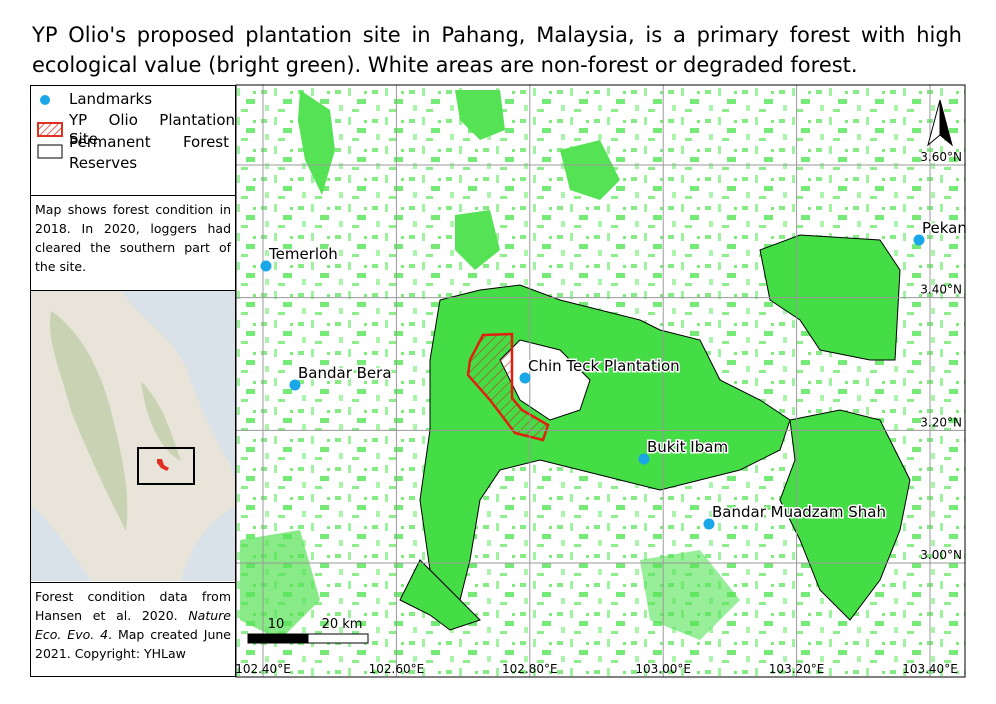 The width and height of the screenshot is (996, 704). What do you see at coordinates (133, 625) in the screenshot?
I see `credit-journal: Nature Eco. Evo. 4` at bounding box center [133, 625].